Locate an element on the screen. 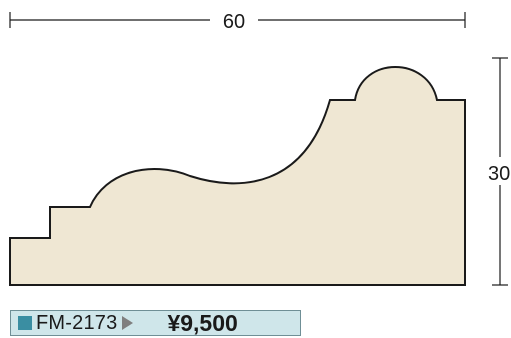  width-dimension: 60 is located at coordinates (237, 22).